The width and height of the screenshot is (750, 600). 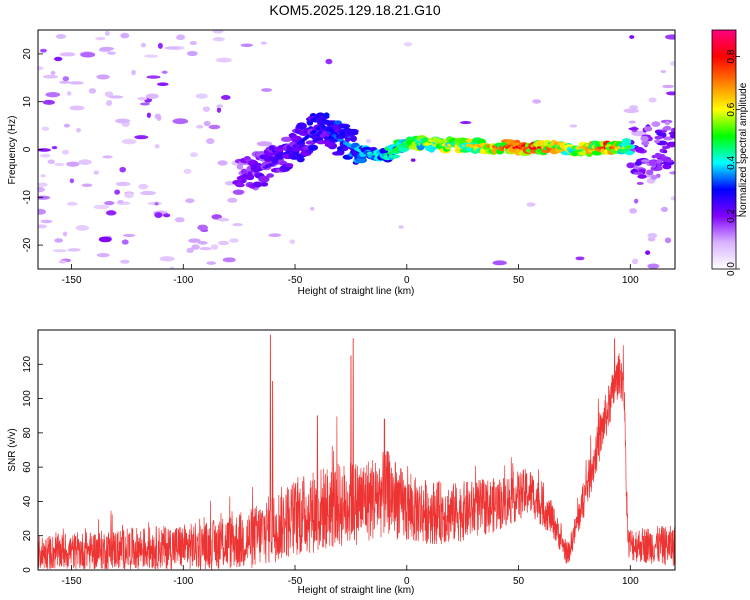 I want to click on spectrogram-y-tick-label: -10, so click(x=27, y=197).